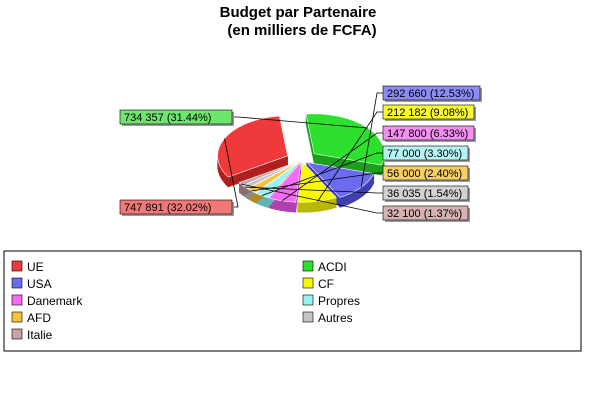  What do you see at coordinates (308, 317) in the screenshot?
I see `legend-swatch-autres` at bounding box center [308, 317].